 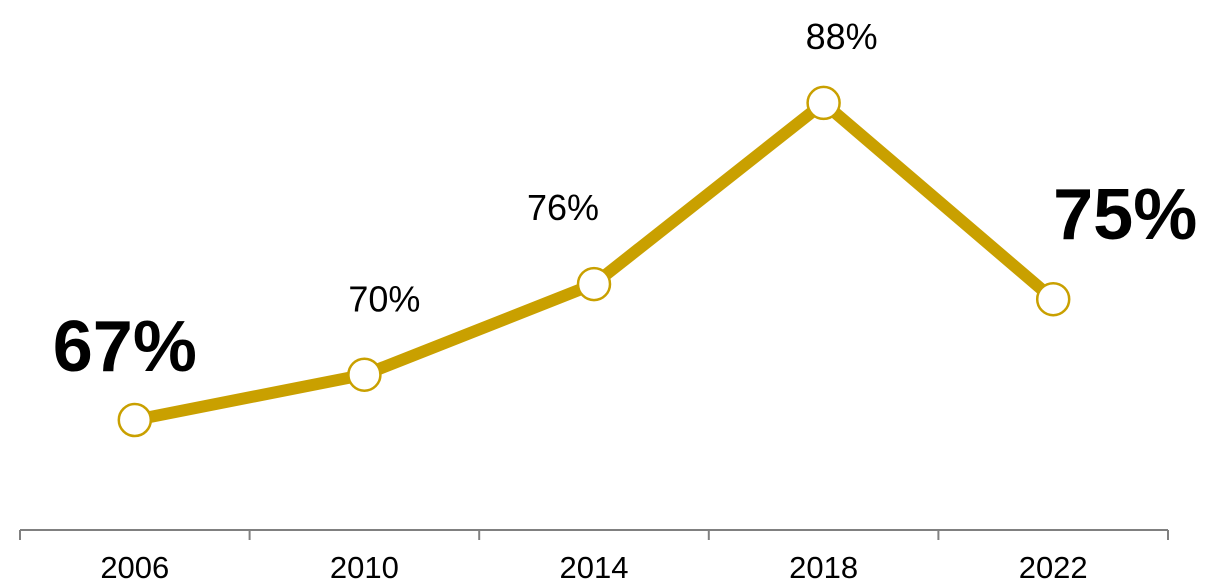 What do you see at coordinates (364, 567) in the screenshot?
I see `x-tick-label: 2010` at bounding box center [364, 567].